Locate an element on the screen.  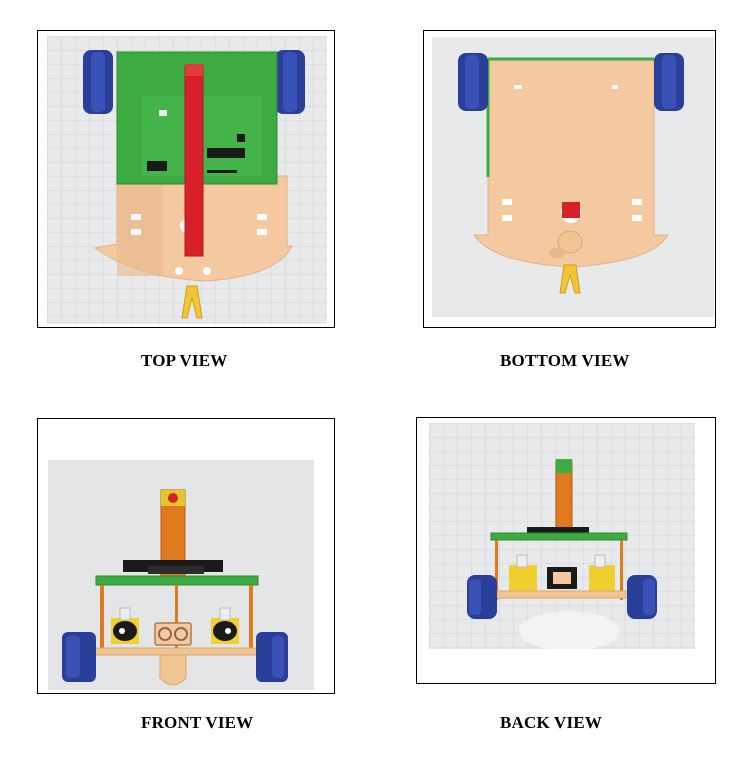
front-view-frame is located at coordinates (186, 556).